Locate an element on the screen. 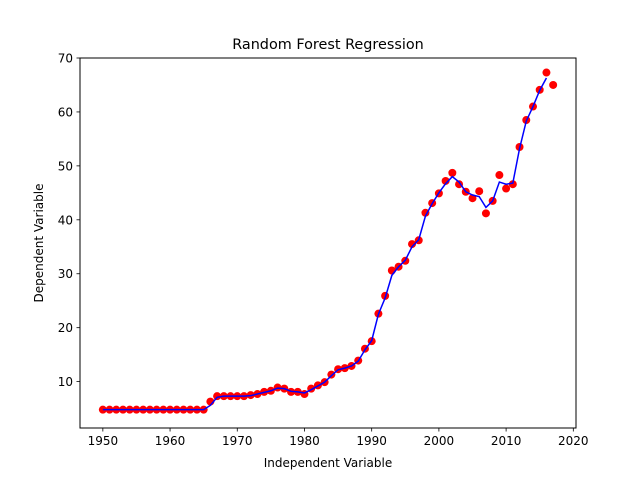 The height and width of the screenshot is (480, 640). x-axis-label: Independent Variable is located at coordinates (328, 463).